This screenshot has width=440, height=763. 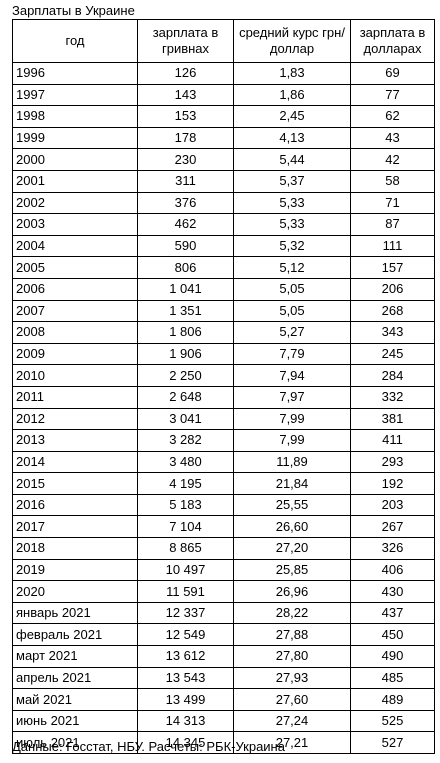 I want to click on cell-salary-uah: 153, so click(x=185, y=116).